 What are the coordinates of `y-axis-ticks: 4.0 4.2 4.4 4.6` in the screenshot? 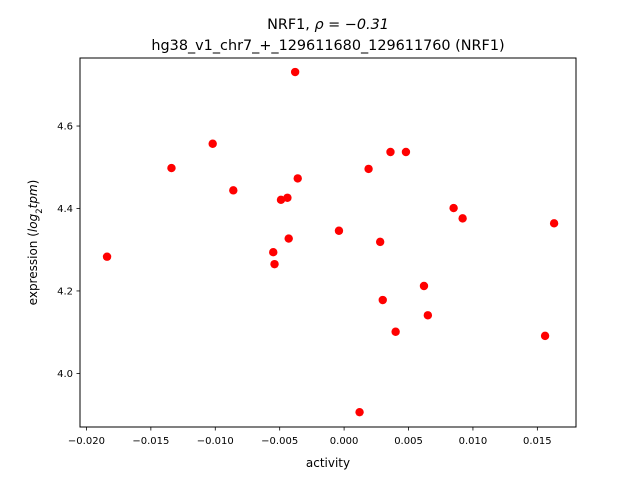 It's located at (68, 251).